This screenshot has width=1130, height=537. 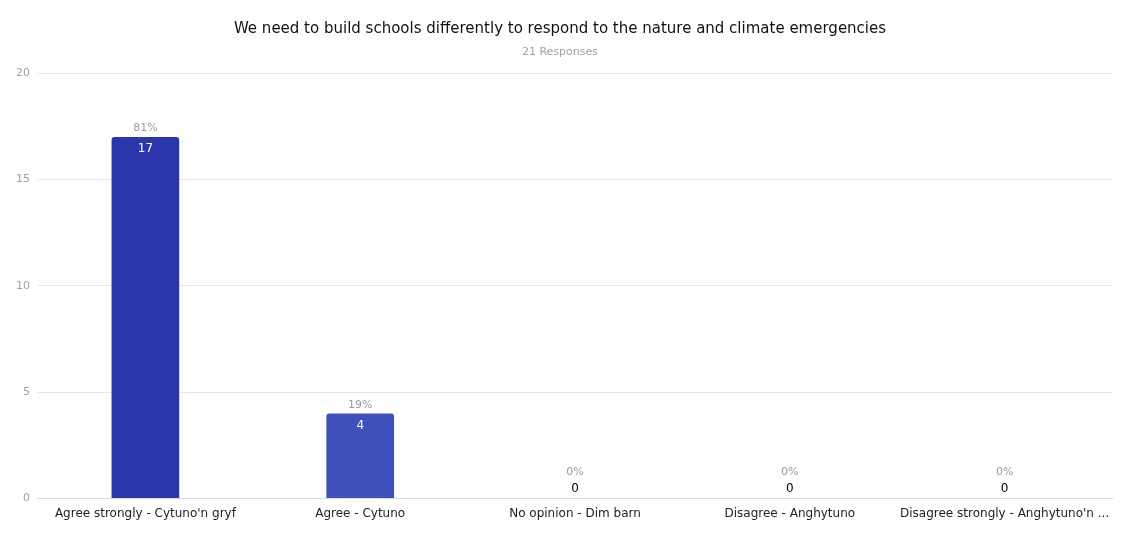 I want to click on y-tick-label: 10, so click(x=23, y=285).